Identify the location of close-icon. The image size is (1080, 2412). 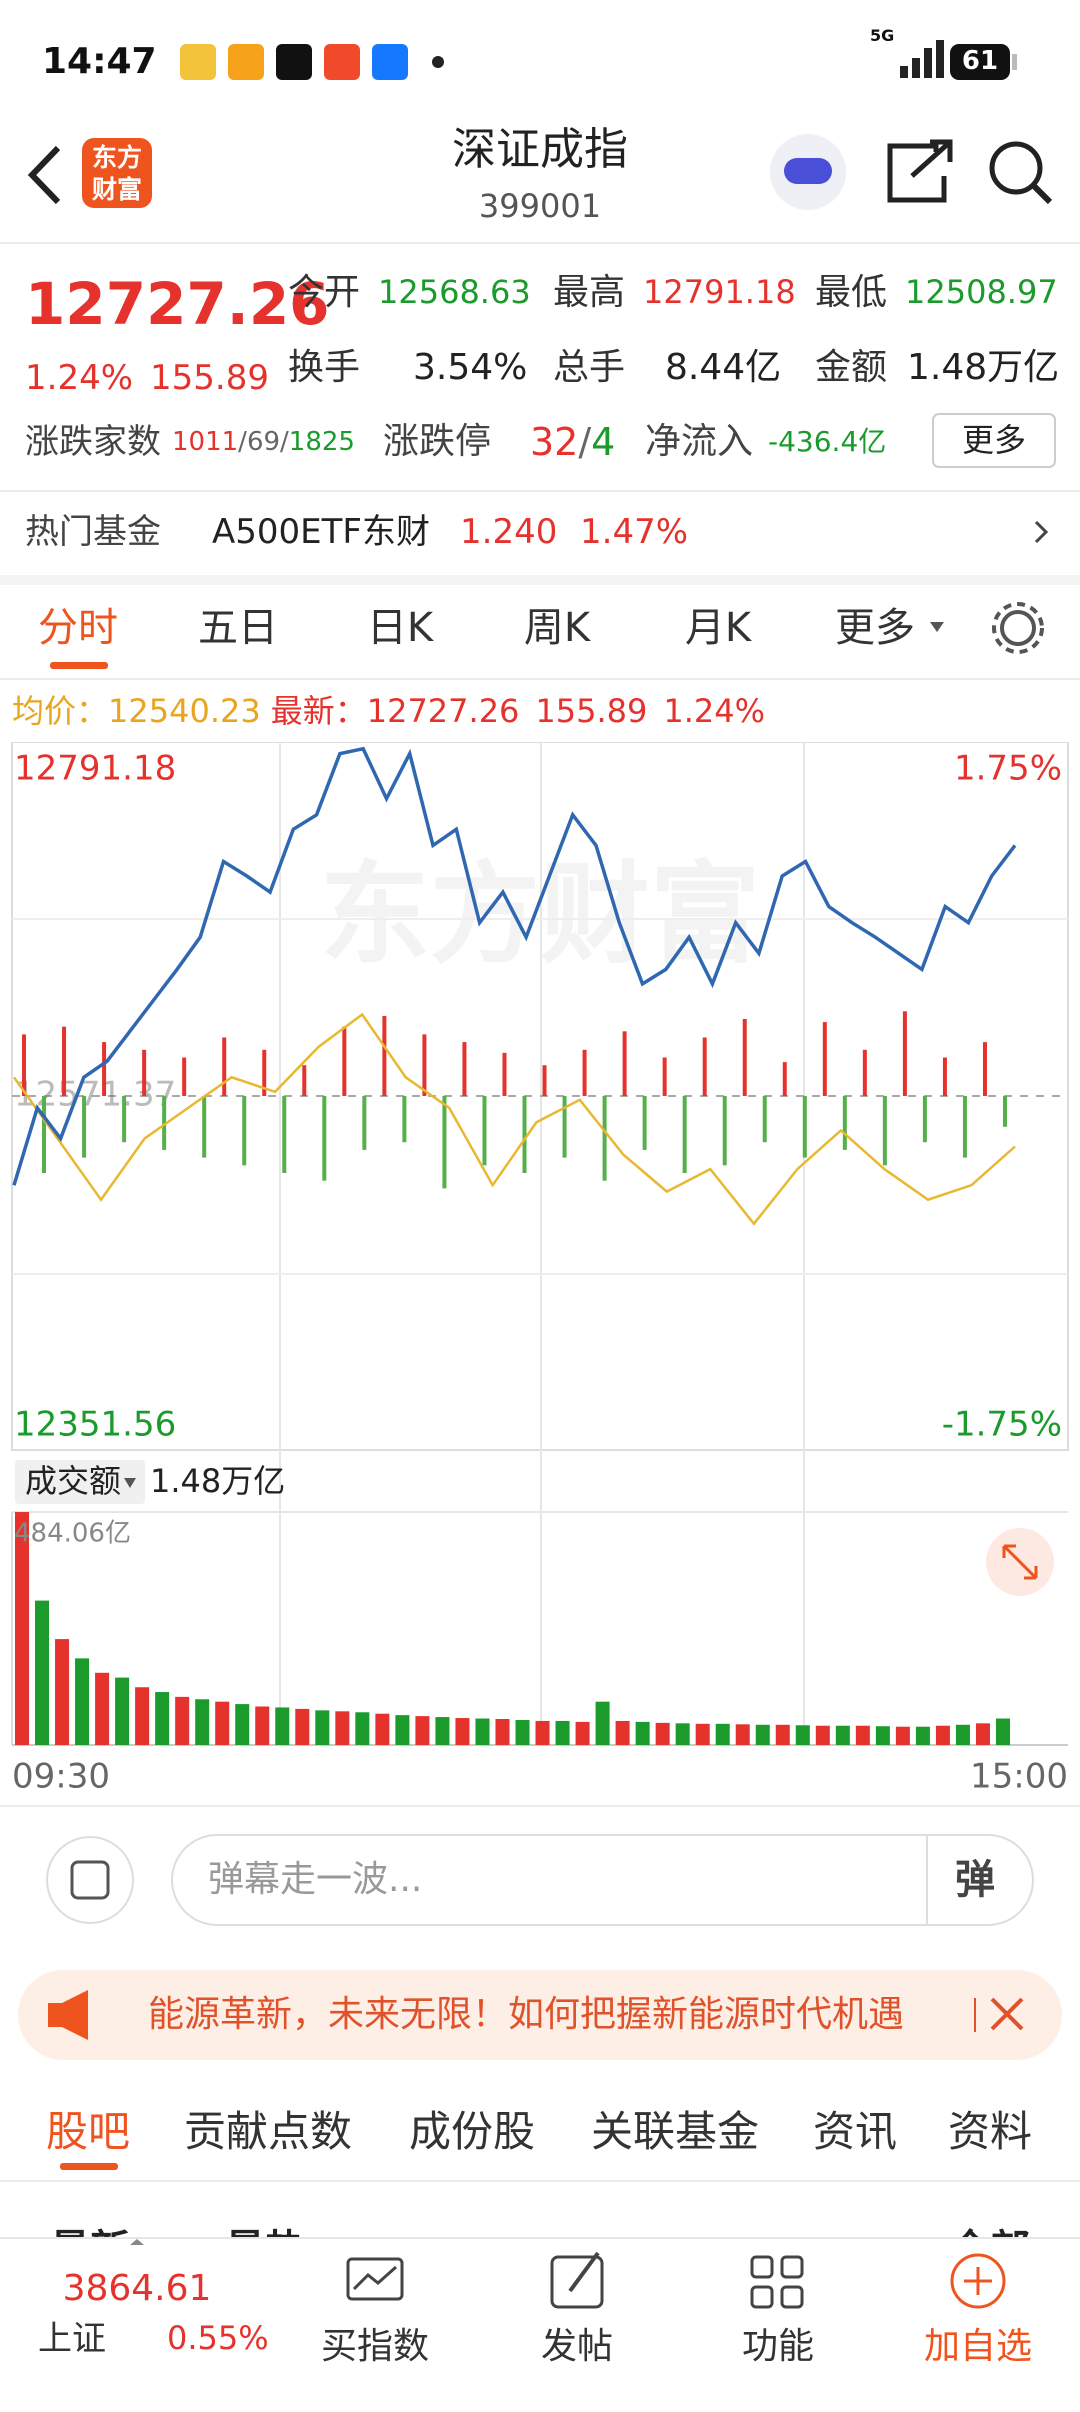
(1007, 2014).